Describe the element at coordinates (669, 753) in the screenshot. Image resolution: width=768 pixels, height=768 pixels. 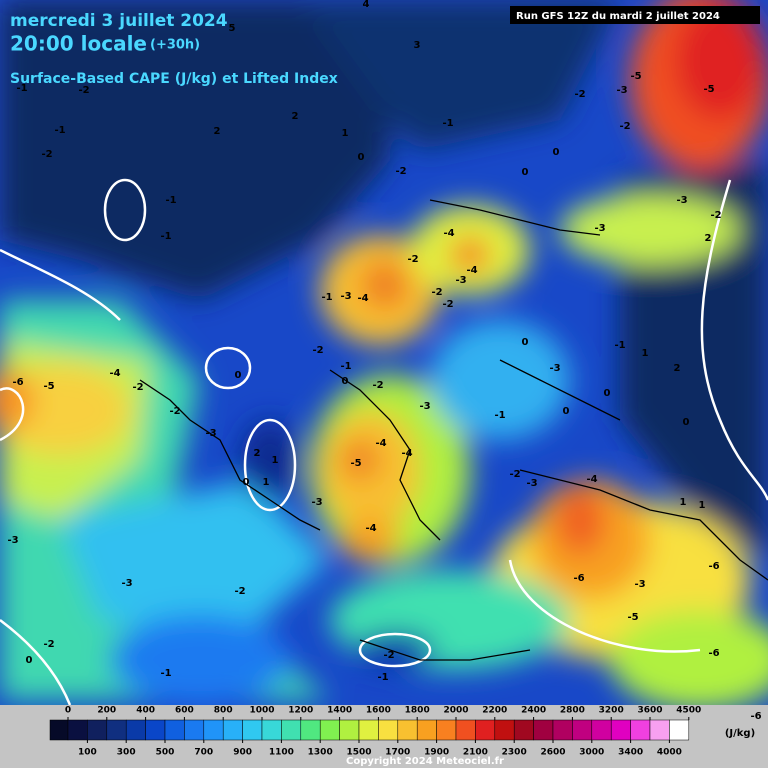
I see `colorbar-label: 4000` at that location.